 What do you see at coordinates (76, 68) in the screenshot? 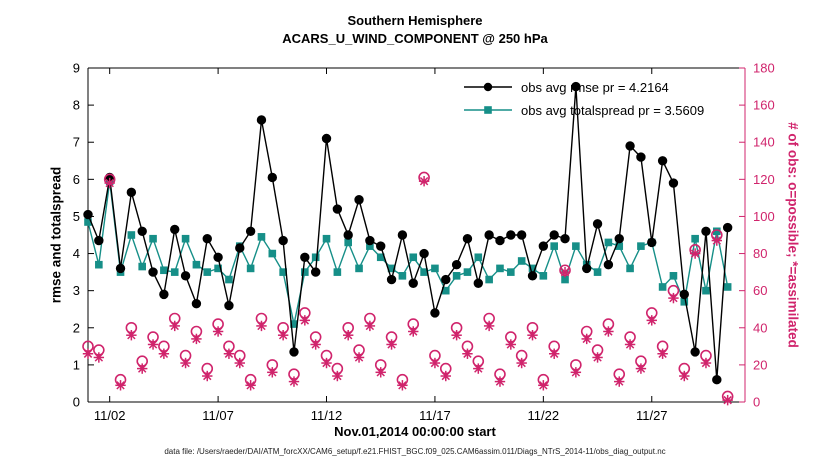
I see `svg-text: 9` at bounding box center [76, 68].